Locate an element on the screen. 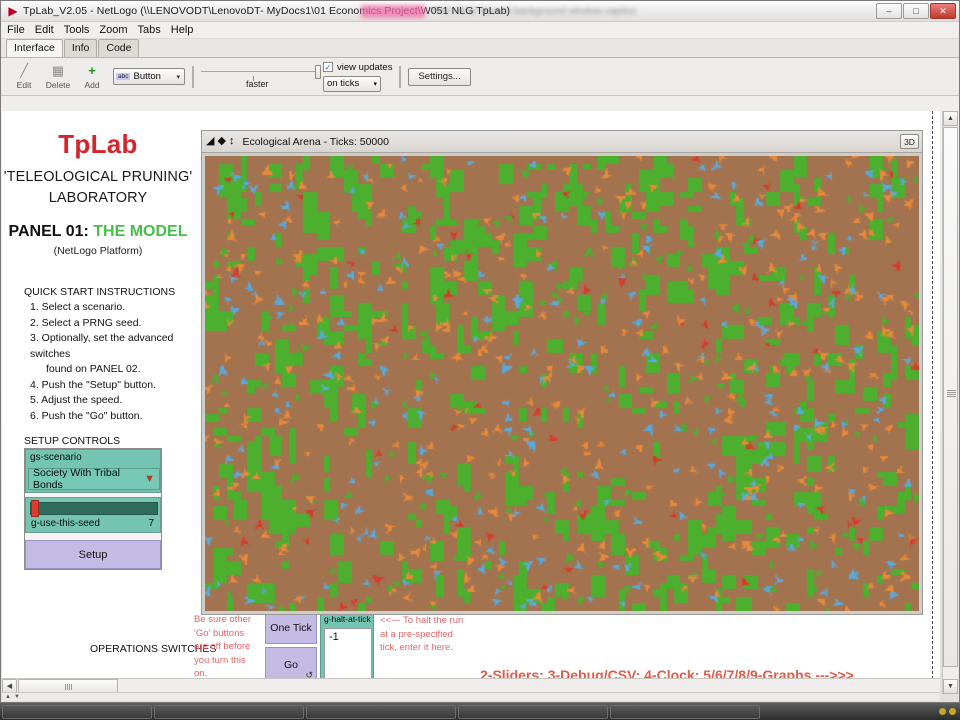 Image resolution: width=960 pixels, height=720 pixels. speed-thumb is located at coordinates (318, 71).